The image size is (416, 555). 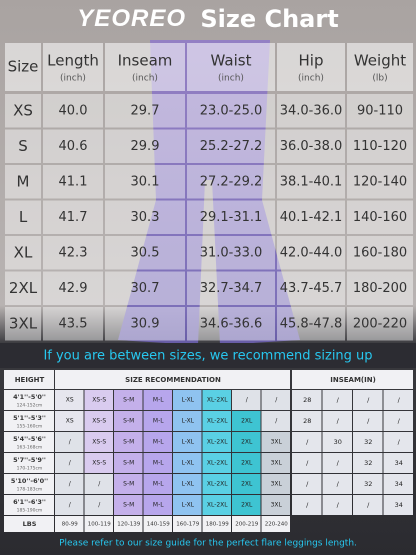 What do you see at coordinates (30, 427) in the screenshot?
I see `height-cm: 155-160cm` at bounding box center [30, 427].